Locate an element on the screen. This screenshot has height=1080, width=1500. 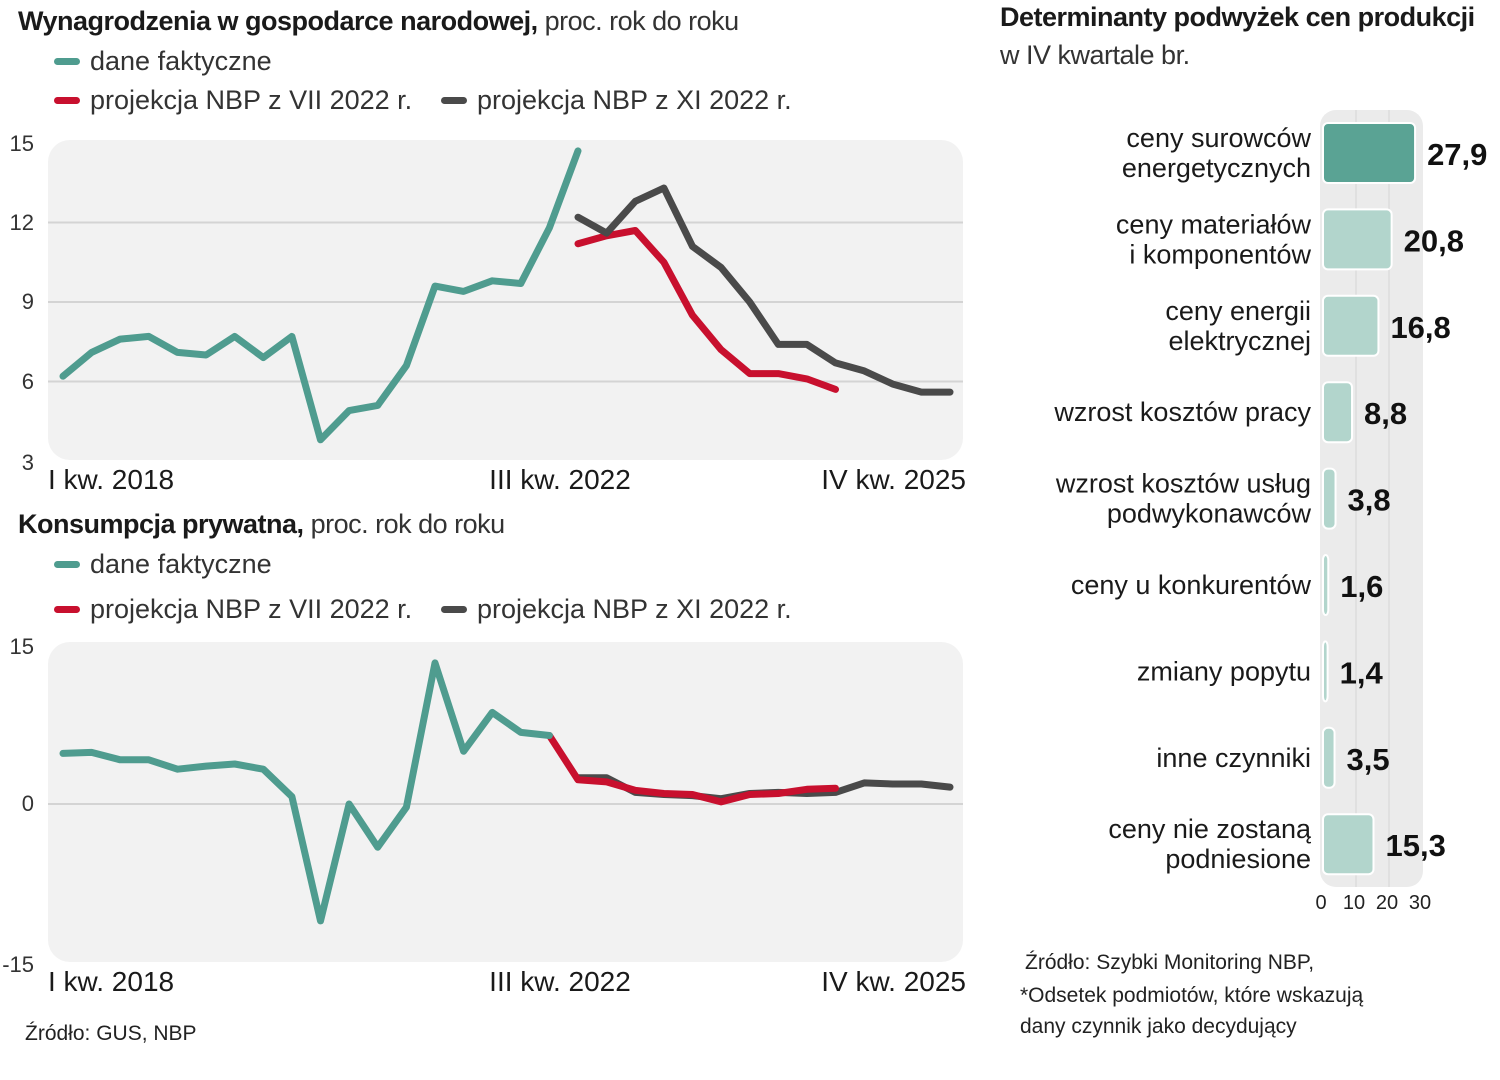
bar-x-tick-label: 10 is located at coordinates (1354, 903).